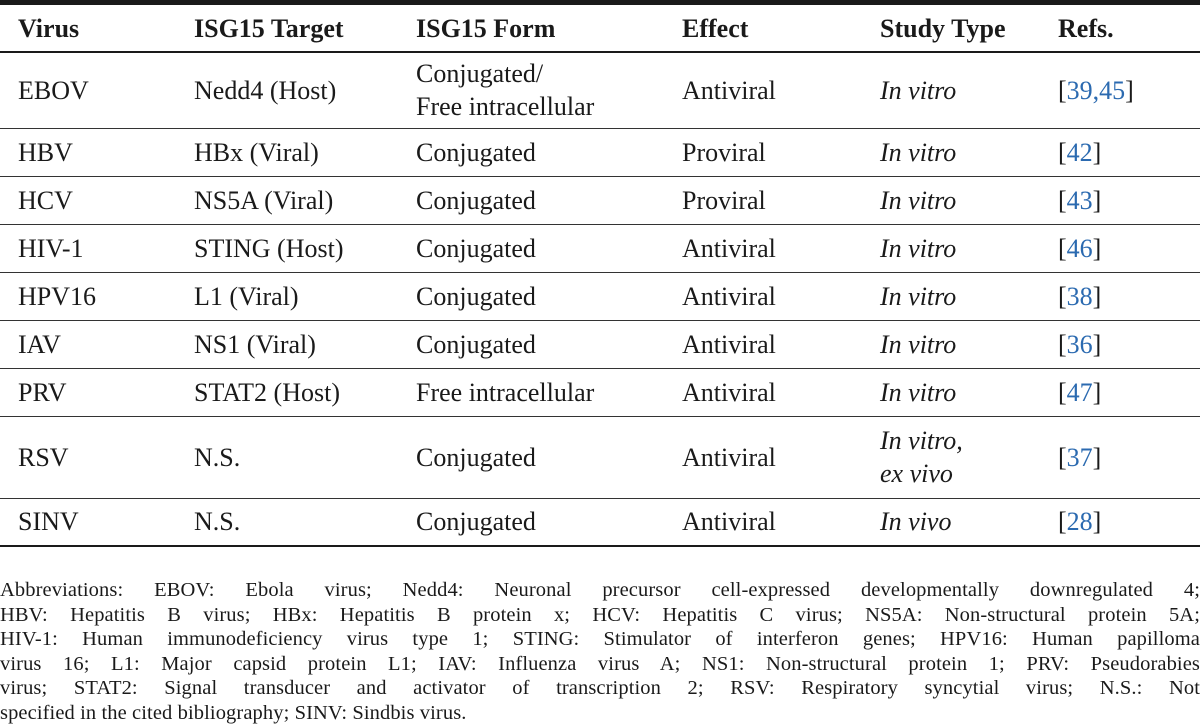 This screenshot has width=1200, height=725. I want to click on cell-study-type-line: In vivo, so click(969, 521).